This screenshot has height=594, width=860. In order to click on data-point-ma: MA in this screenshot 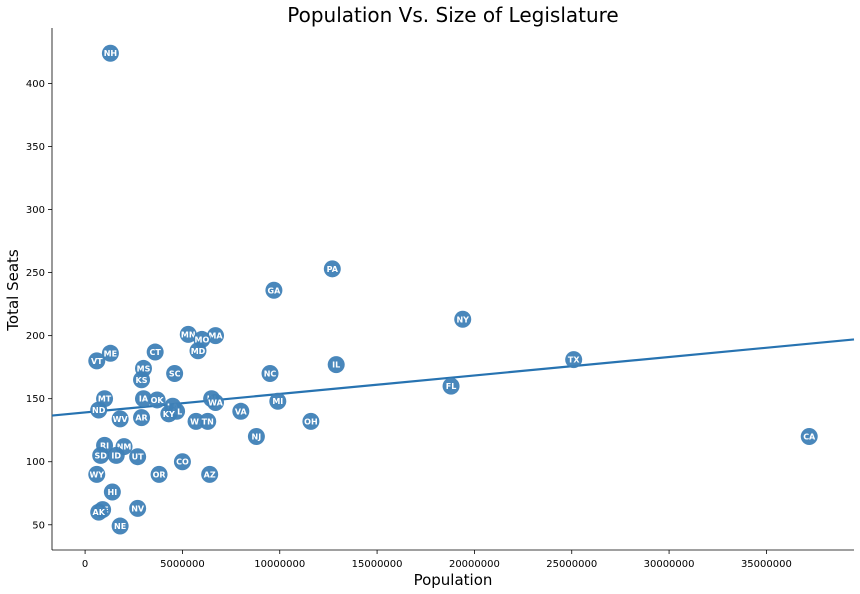, I will do `click(216, 336)`.